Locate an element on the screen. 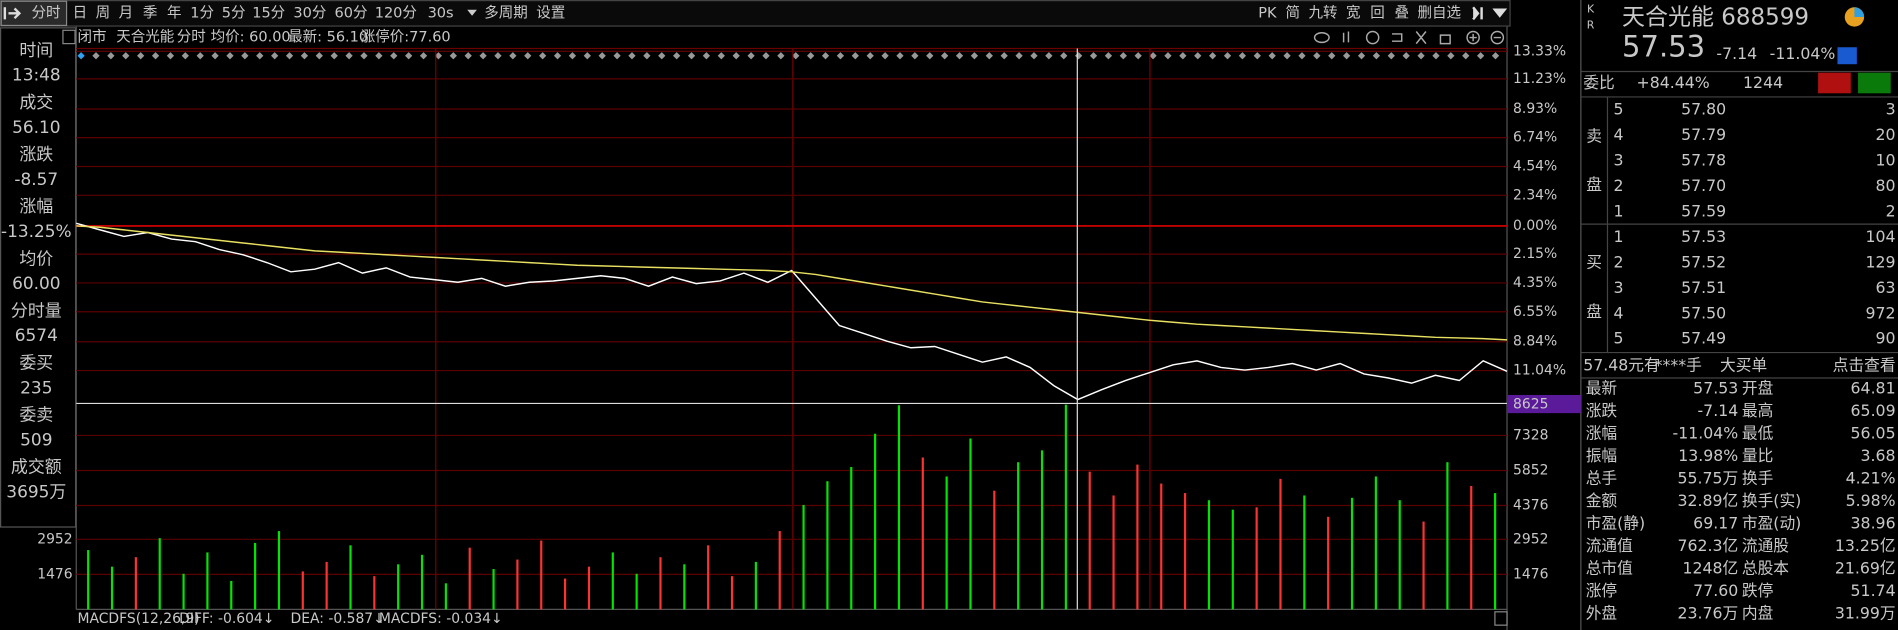 Image resolution: width=1898 pixels, height=630 pixels. toolbar-tab: 多周期 is located at coordinates (506, 12).